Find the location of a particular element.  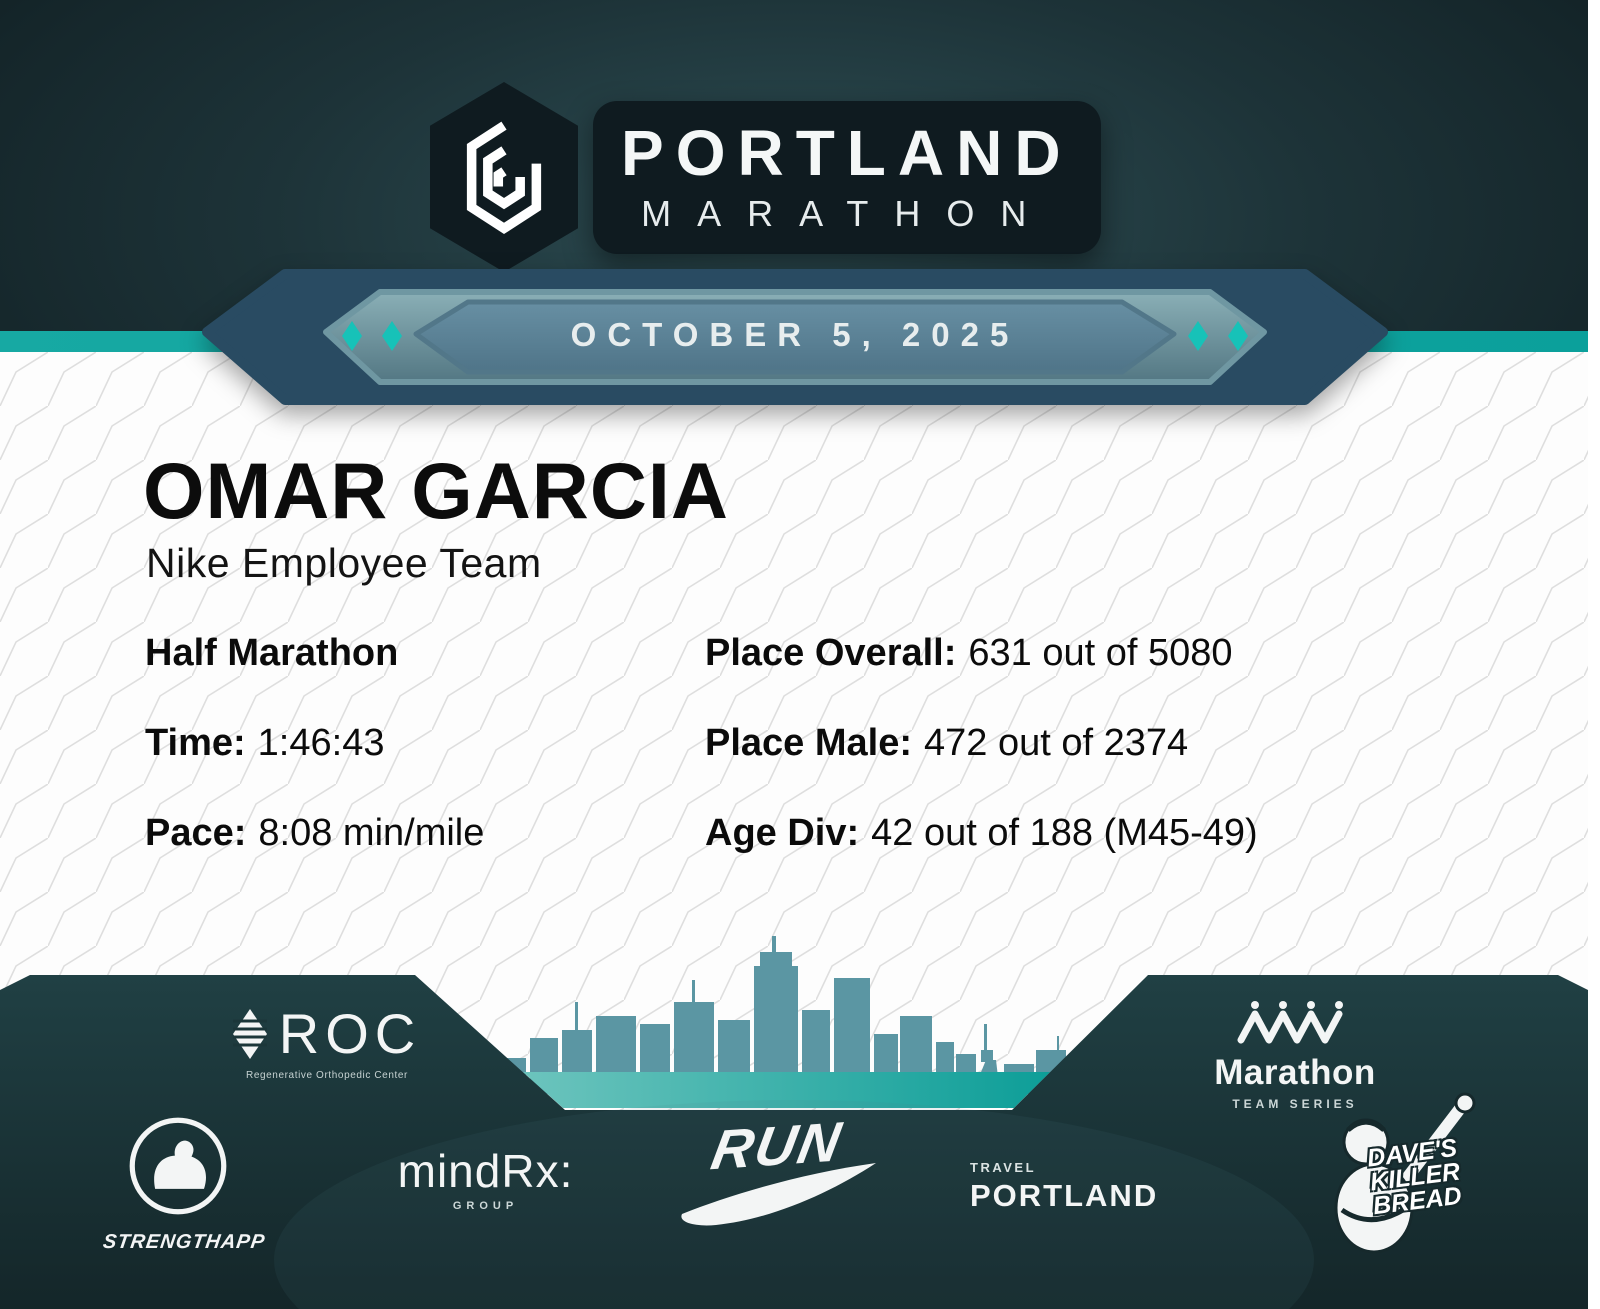

hexagon-spiral-glyph is located at coordinates (504, 178).